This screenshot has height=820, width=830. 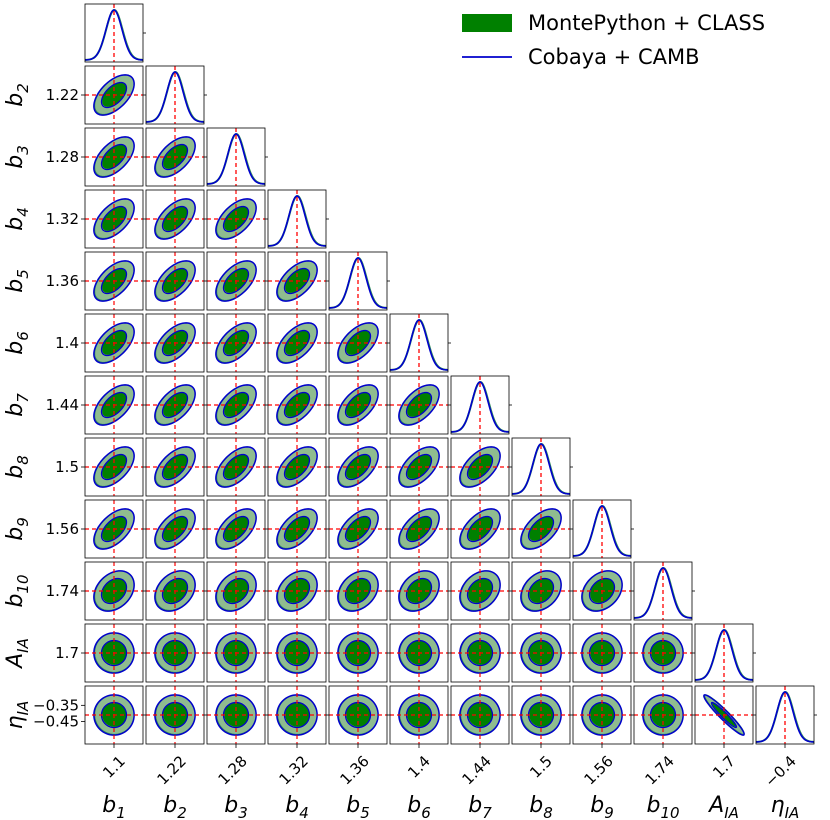 I want to click on y-tick-label-1-0: 1.22, so click(x=62, y=95).